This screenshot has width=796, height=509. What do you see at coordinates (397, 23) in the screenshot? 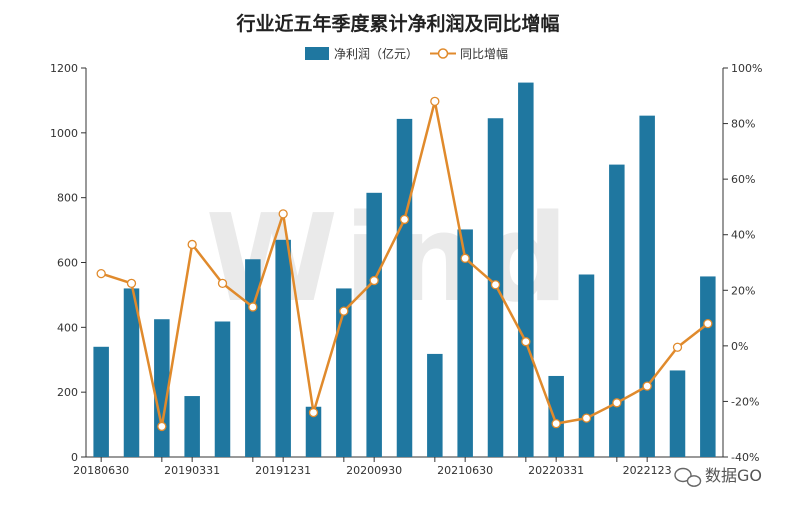
I see `chart-title: 行业近五年季度累计净利润及同比增幅` at bounding box center [397, 23].